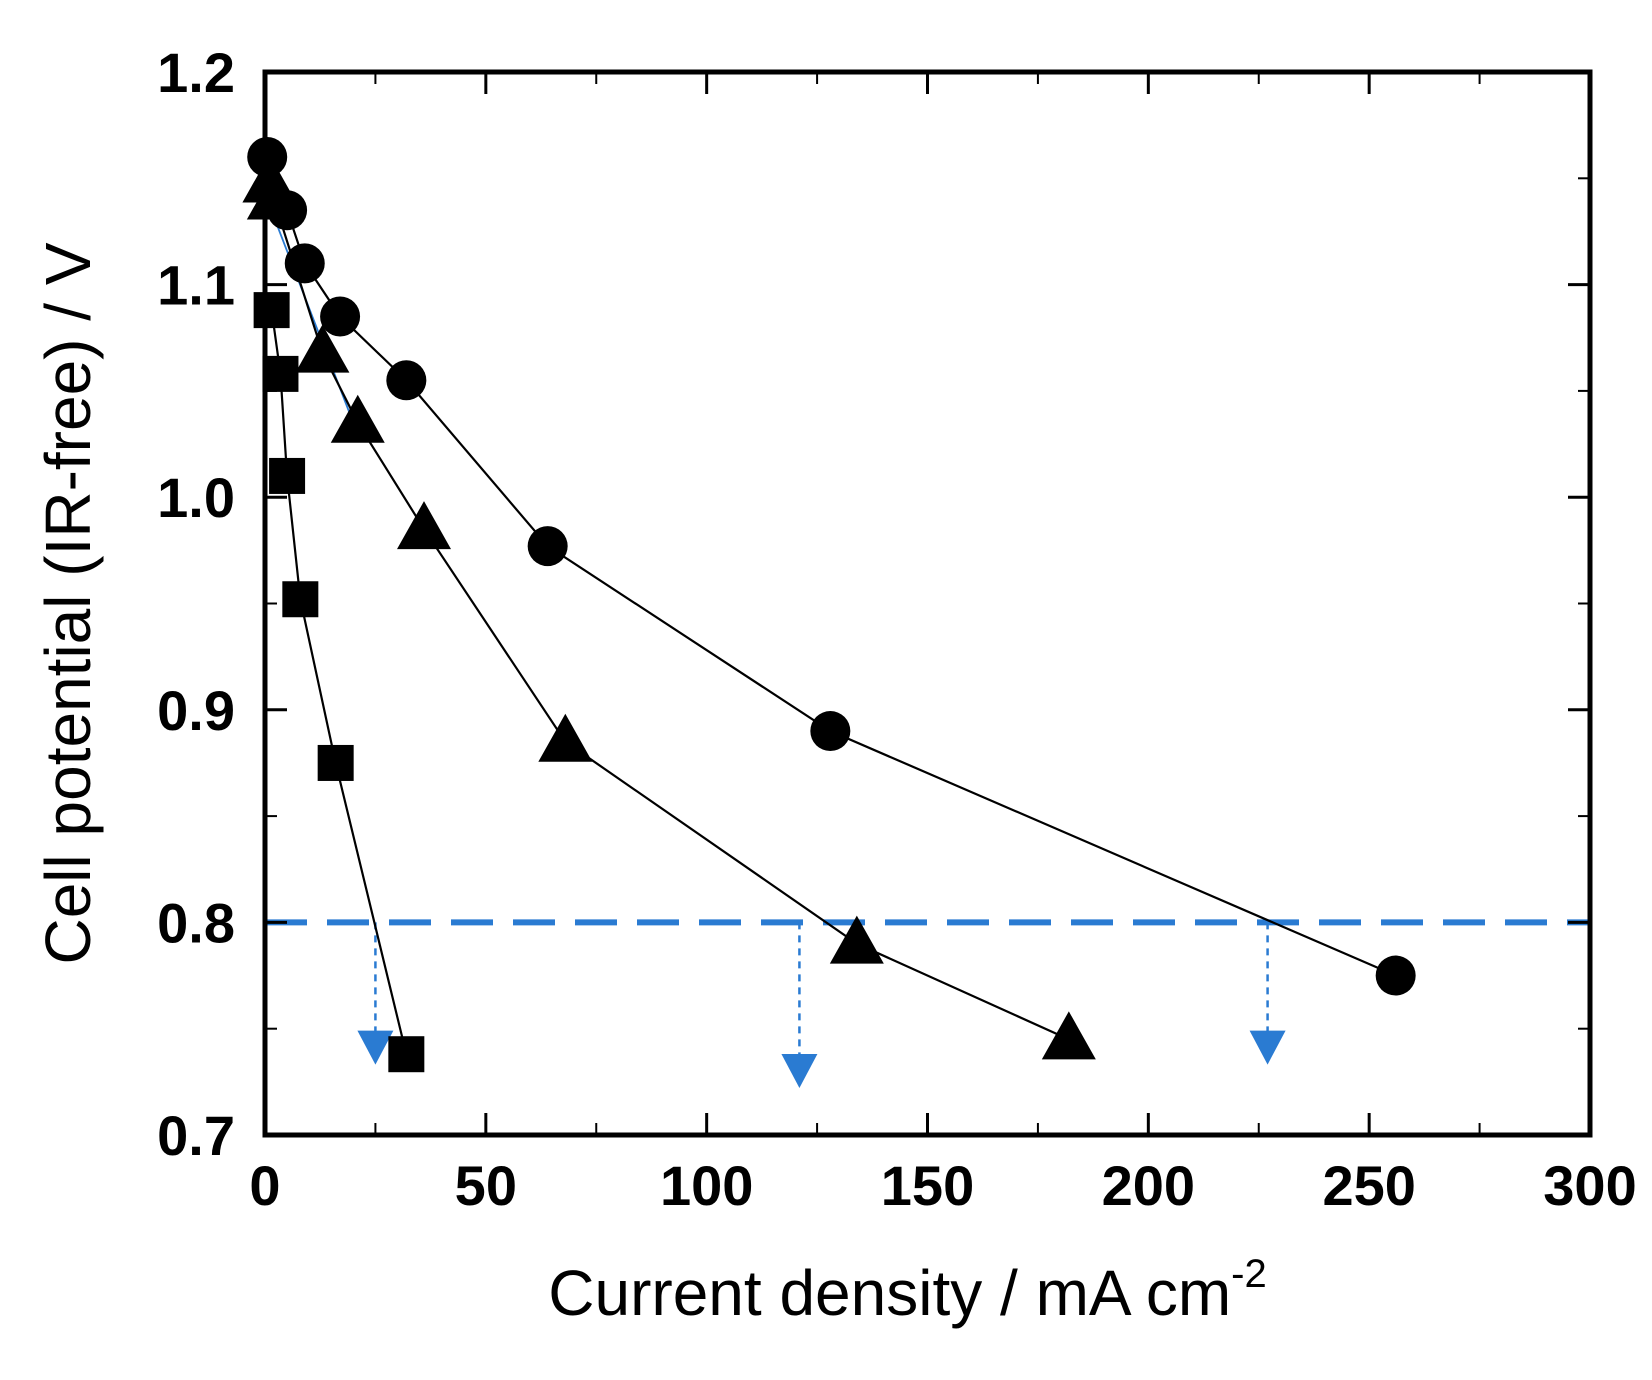 This screenshot has width=1652, height=1380. Describe the element at coordinates (1148, 1185) in the screenshot. I see `x-tick-label: 200` at that location.